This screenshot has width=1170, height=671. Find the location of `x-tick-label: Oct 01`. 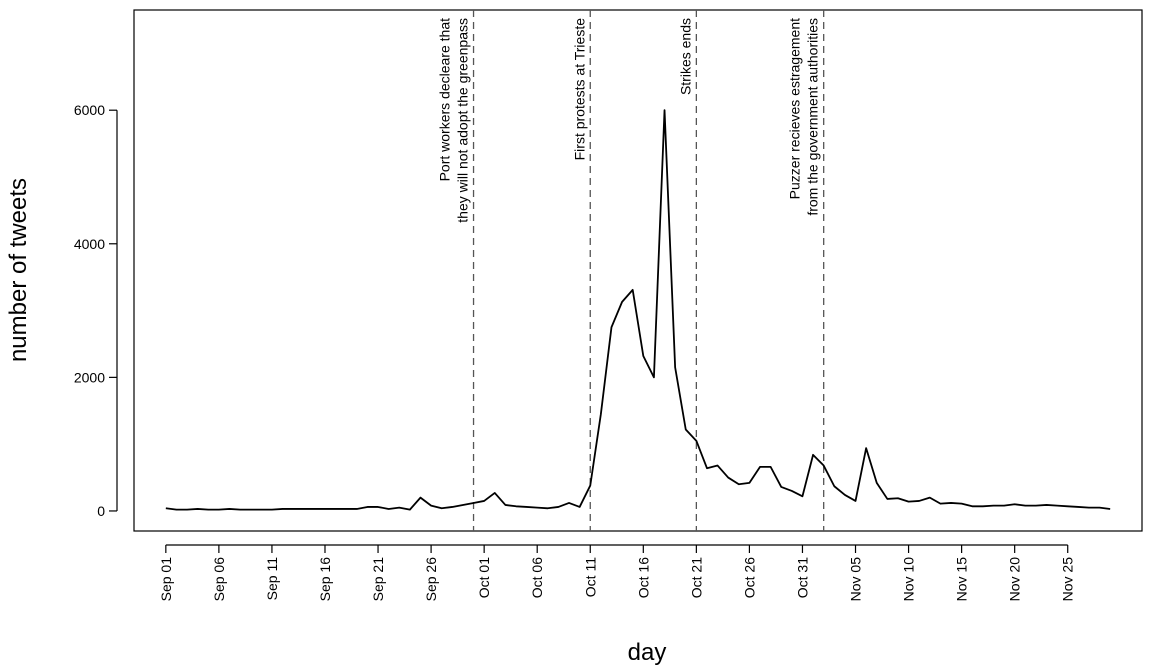

x-tick-label: Oct 01 is located at coordinates (484, 577).